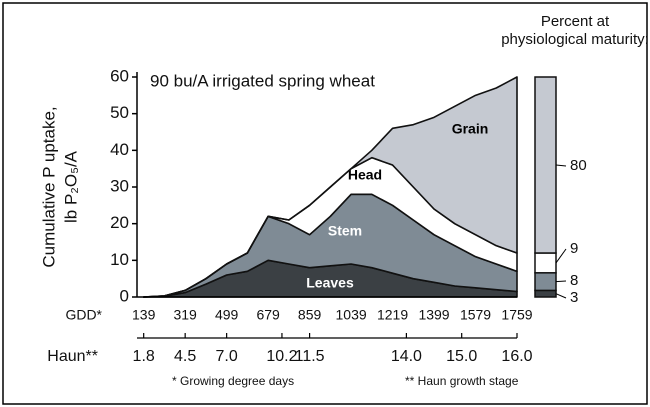  Describe the element at coordinates (365, 175) in the screenshot. I see `area-label: Head` at that location.